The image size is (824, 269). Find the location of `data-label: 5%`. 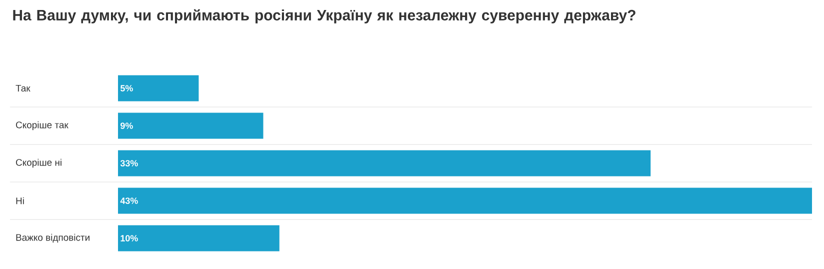

data-label: 5% is located at coordinates (126, 88).